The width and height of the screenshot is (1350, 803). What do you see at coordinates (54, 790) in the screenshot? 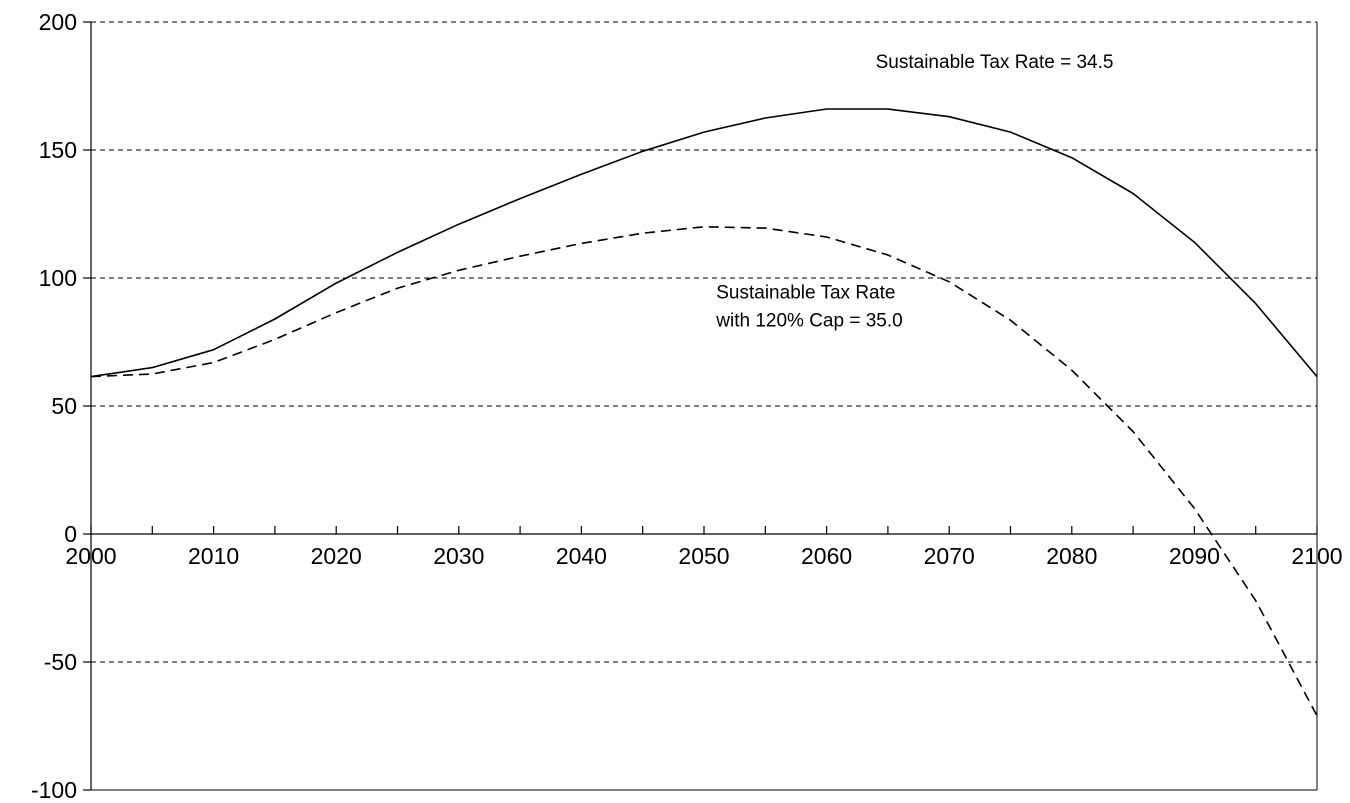
I see `y-tick-label-0: -100` at bounding box center [54, 790].